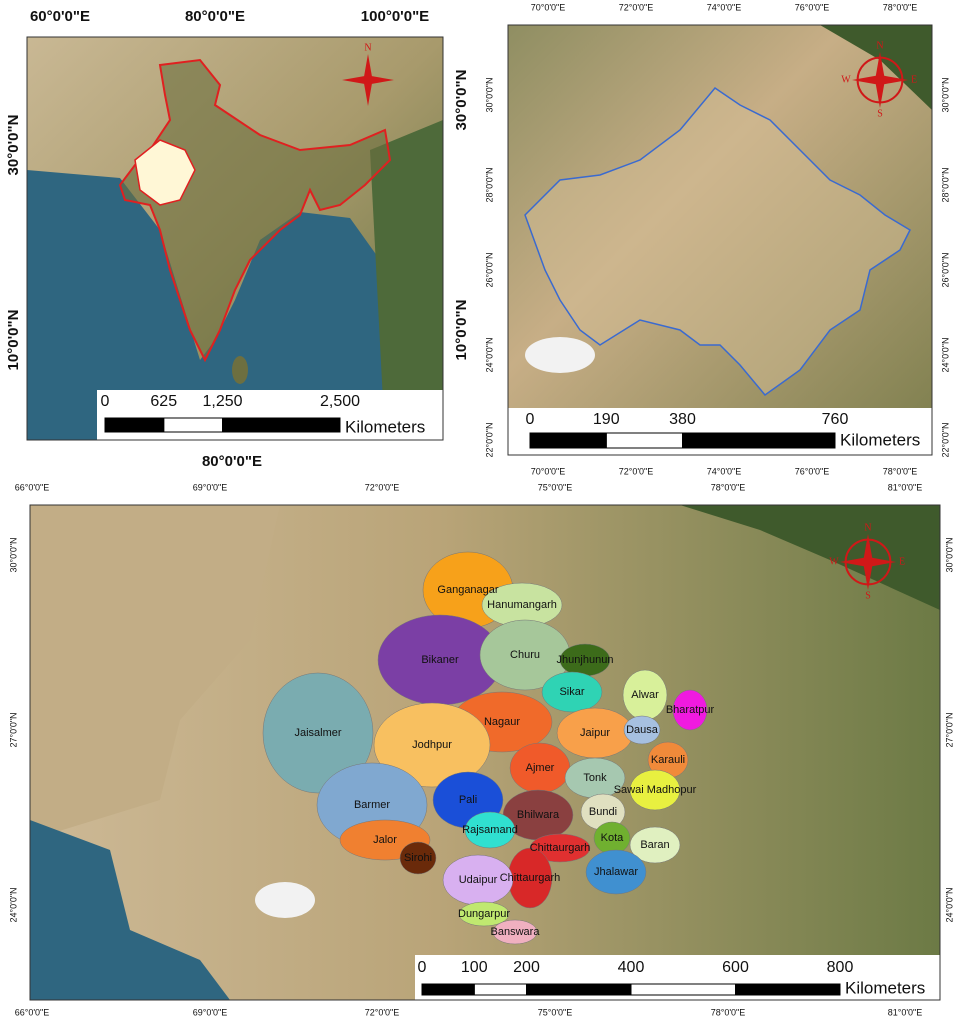 The image size is (963, 1024). Describe the element at coordinates (945, 439) in the screenshot. I see `right-coordinate-label: 22°0'0"N` at that location.